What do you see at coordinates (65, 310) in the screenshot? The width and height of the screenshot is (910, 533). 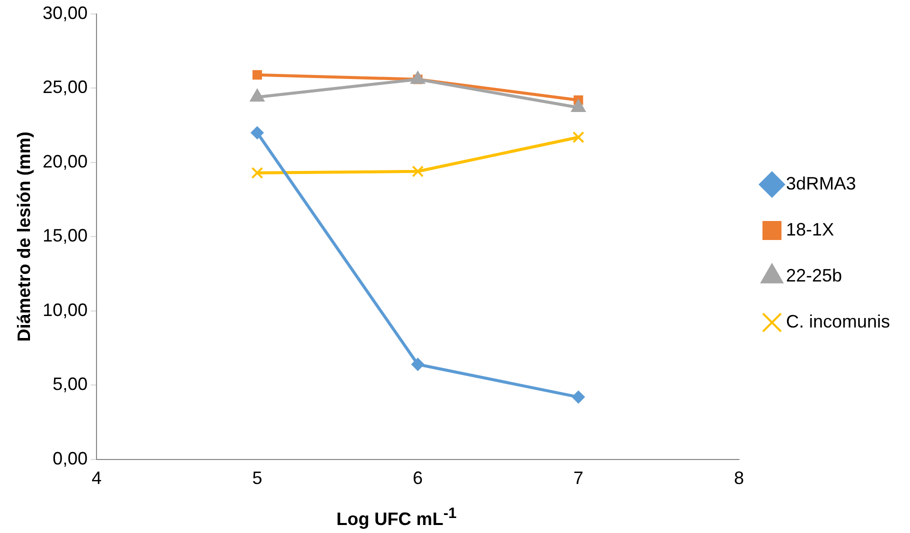 I see `y-tick-label: 10,00` at bounding box center [65, 310].